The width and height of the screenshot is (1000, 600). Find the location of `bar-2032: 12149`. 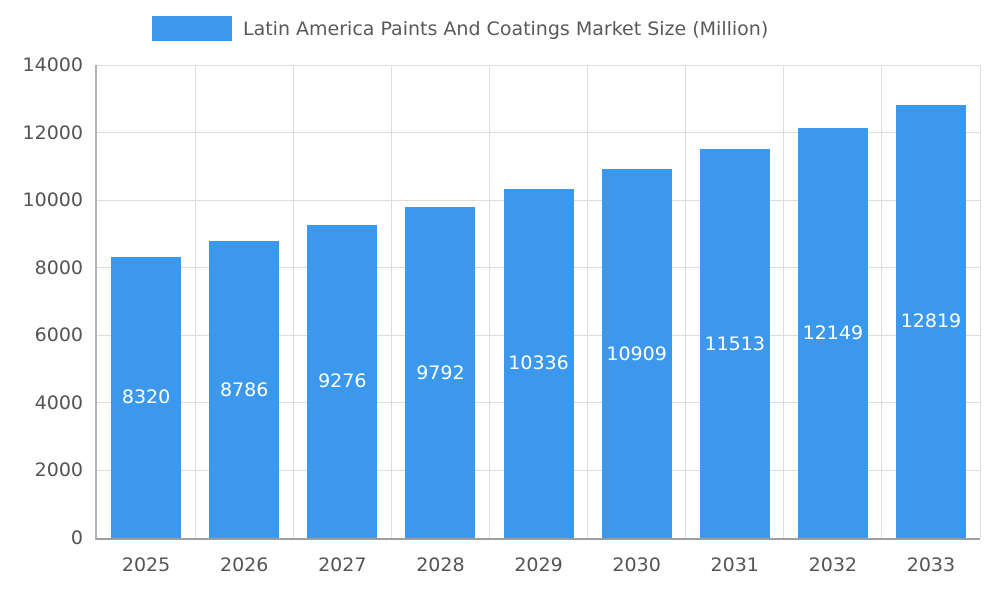

bar-2032: 12149 is located at coordinates (832, 332).